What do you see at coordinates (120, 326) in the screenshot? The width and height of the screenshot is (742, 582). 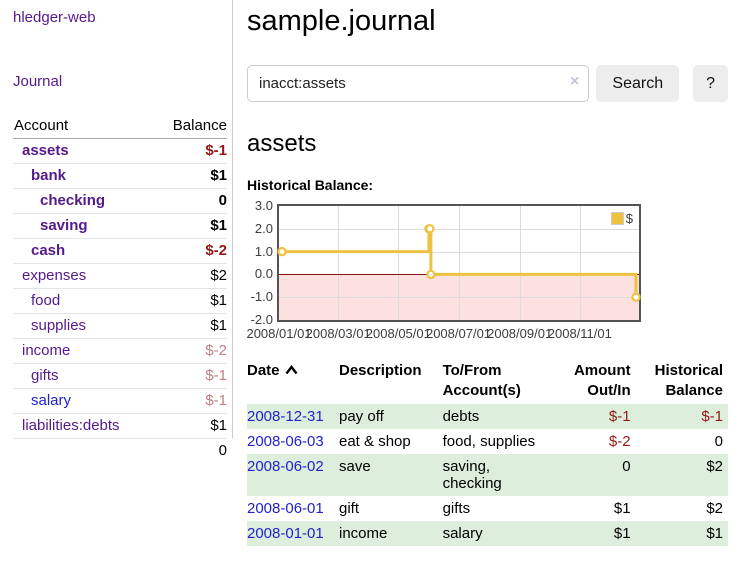 I see `account-row: supplies $1` at bounding box center [120, 326].